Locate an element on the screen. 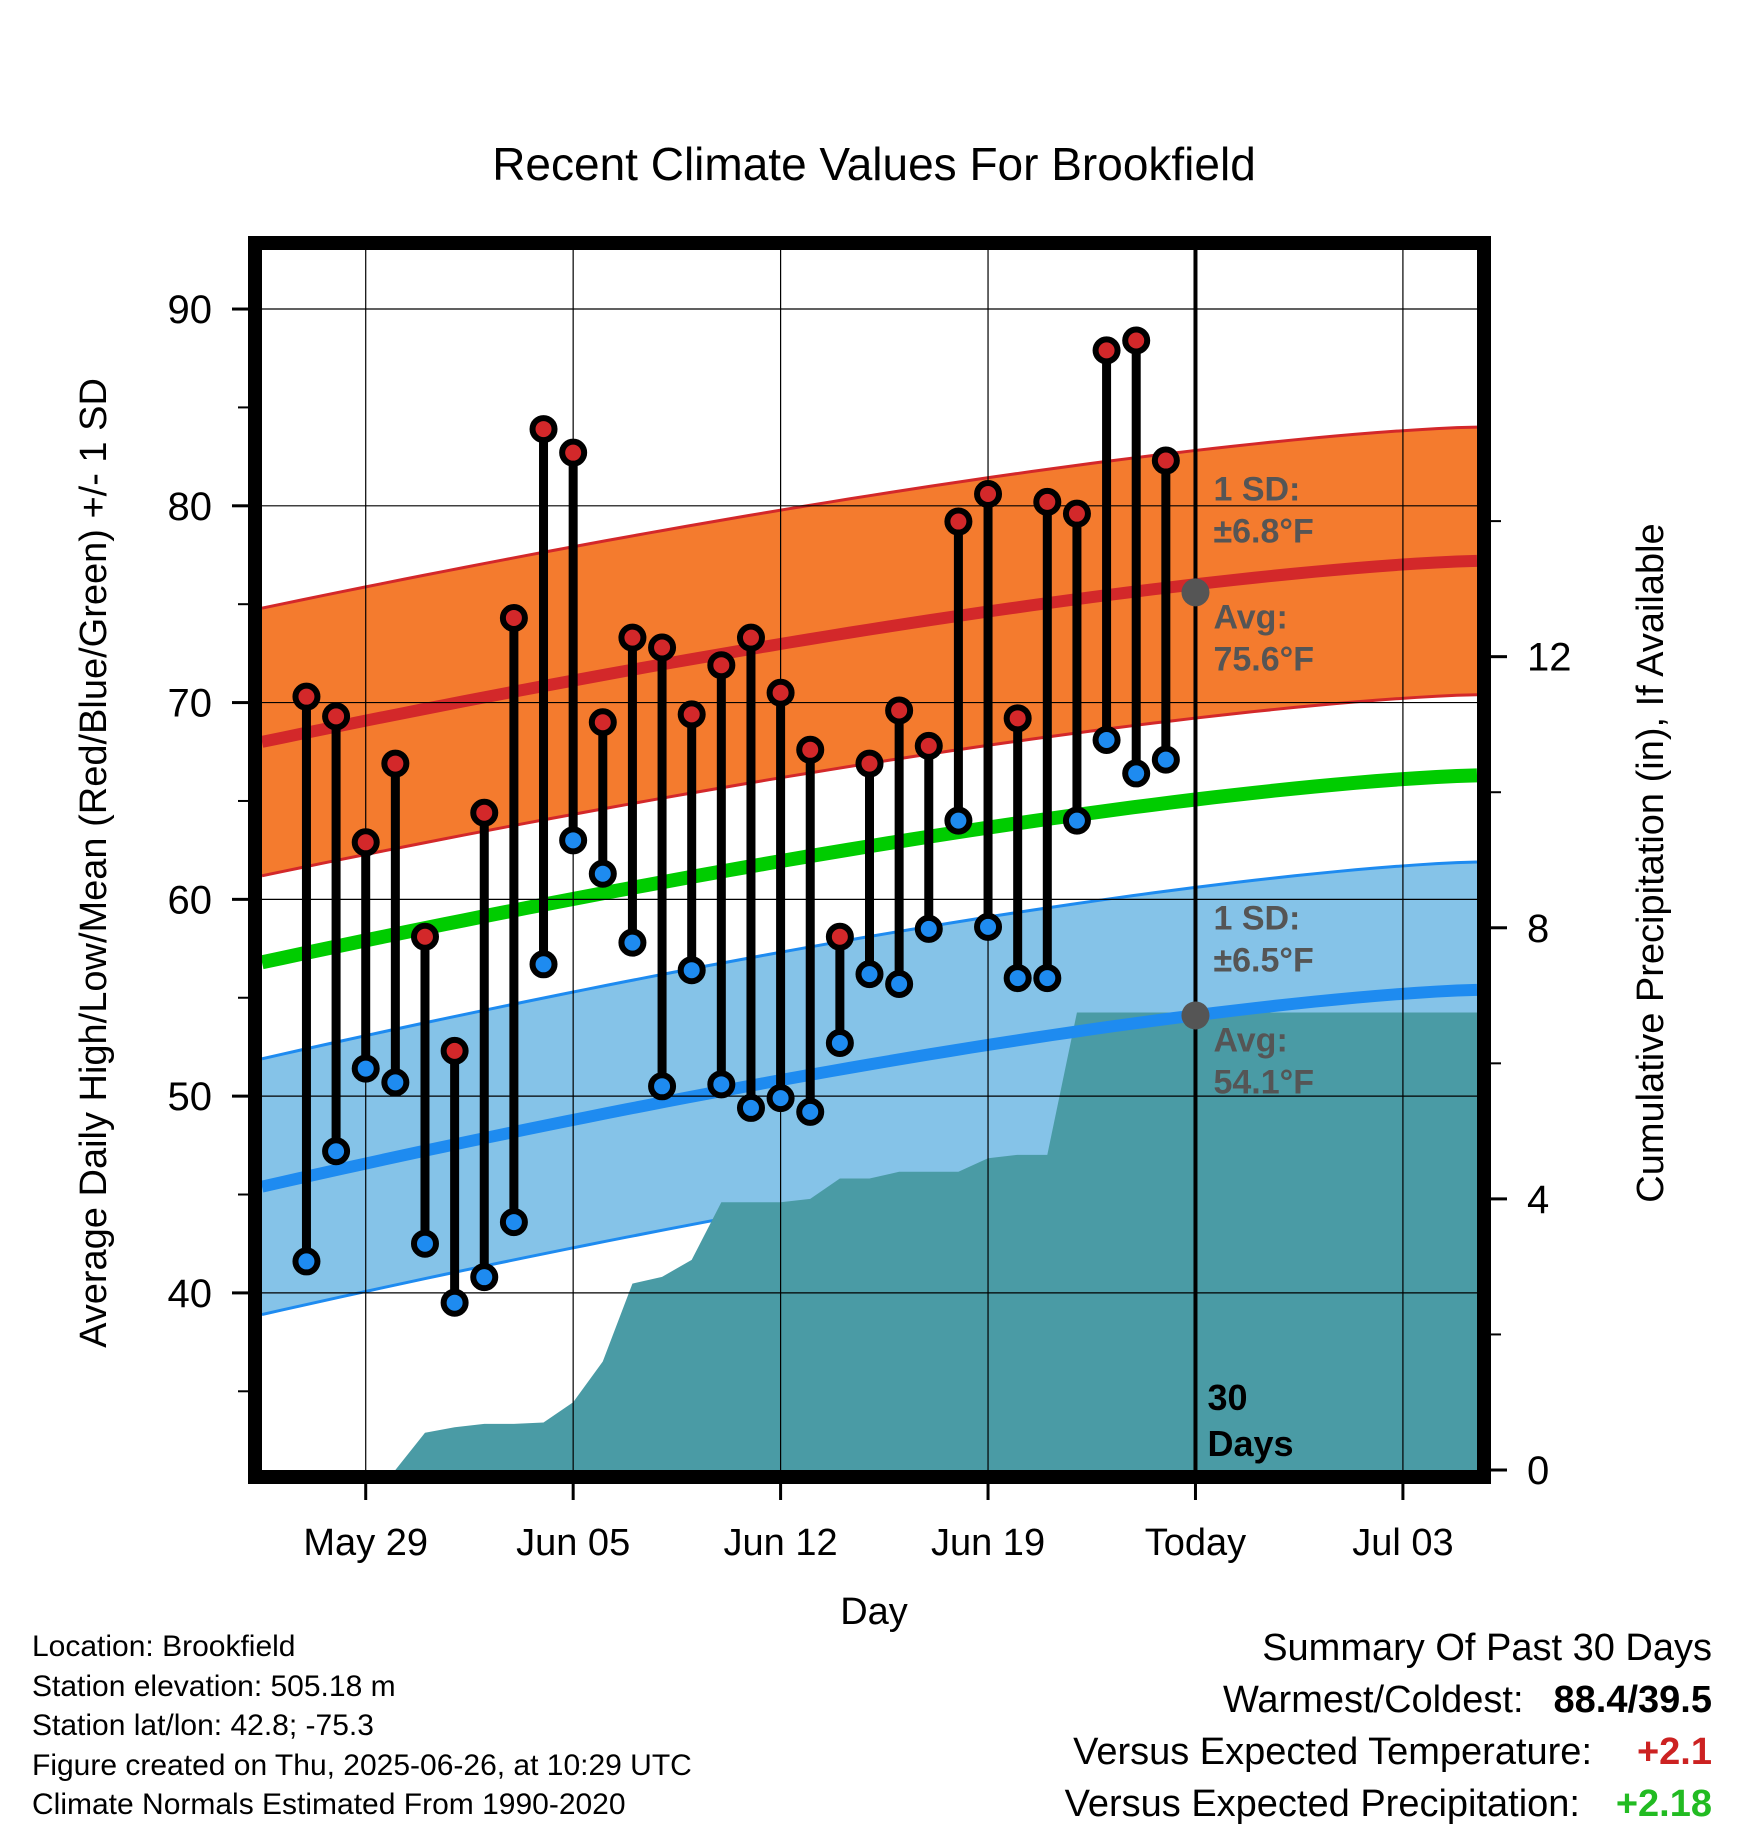  low-sd-label: 1 SD: is located at coordinates (1256, 919).